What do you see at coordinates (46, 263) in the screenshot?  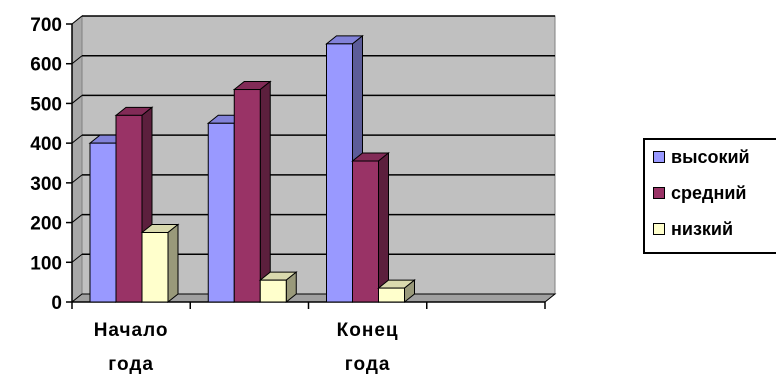 I see `y-tick-label: 100` at bounding box center [46, 263].